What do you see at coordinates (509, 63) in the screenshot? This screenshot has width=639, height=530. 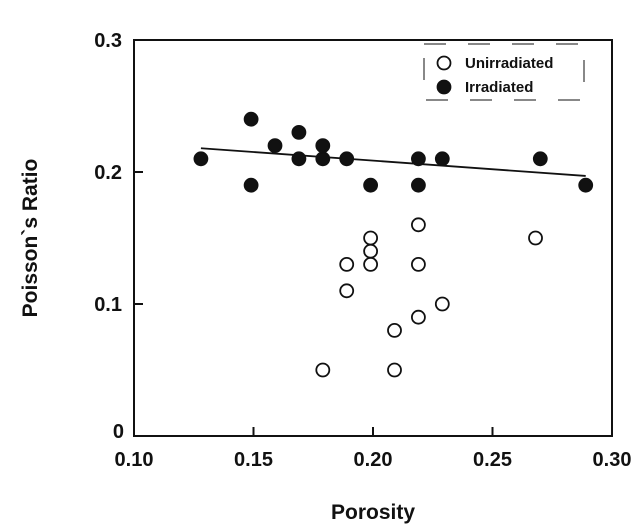 I see `legend-label-unirradiated: Unirradiated` at bounding box center [509, 63].